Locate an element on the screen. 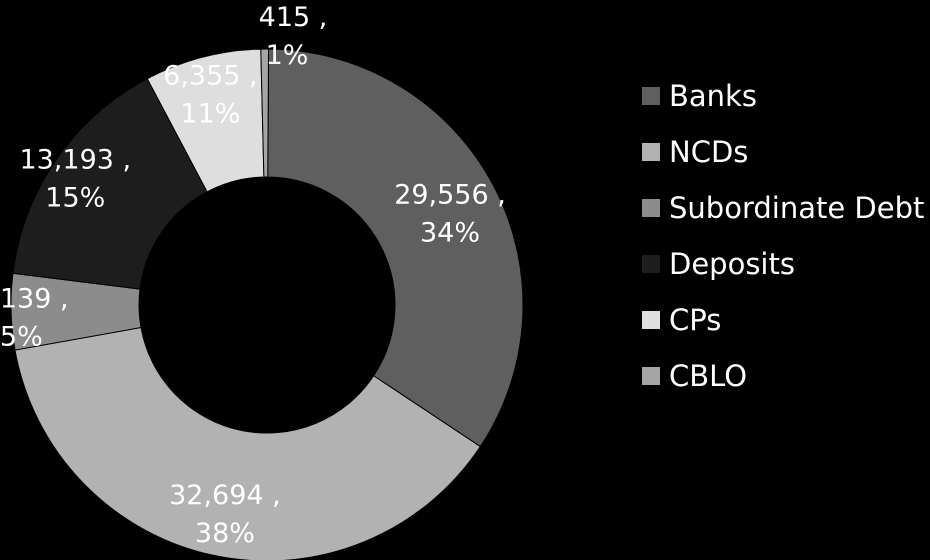 The height and width of the screenshot is (560, 930). data-label-pct-deposits: 15% is located at coordinates (75, 198).